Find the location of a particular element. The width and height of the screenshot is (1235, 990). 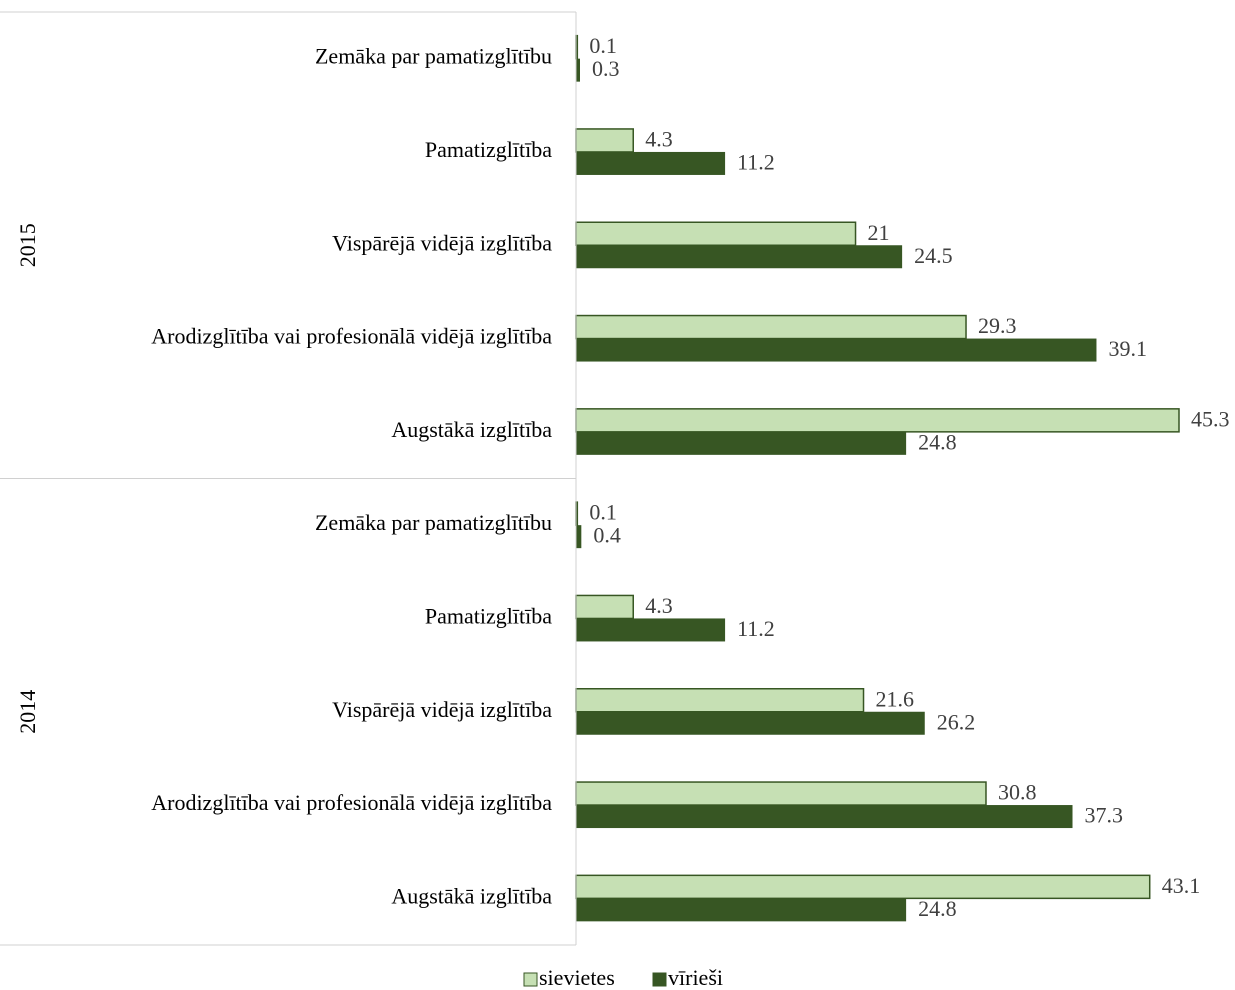

value-label: 26.2 is located at coordinates (956, 721).